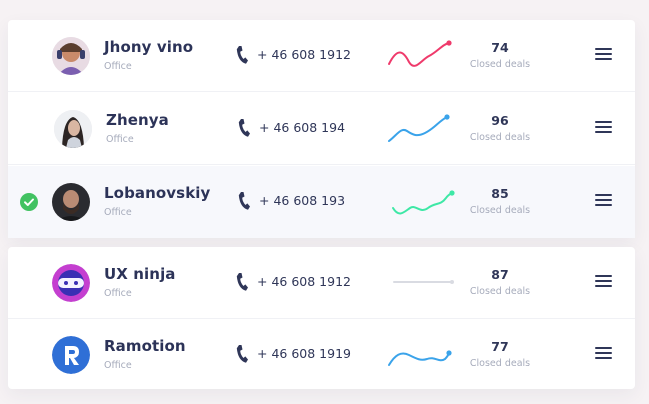 The height and width of the screenshot is (404, 649). I want to click on contact-name: Zhenya, so click(137, 120).